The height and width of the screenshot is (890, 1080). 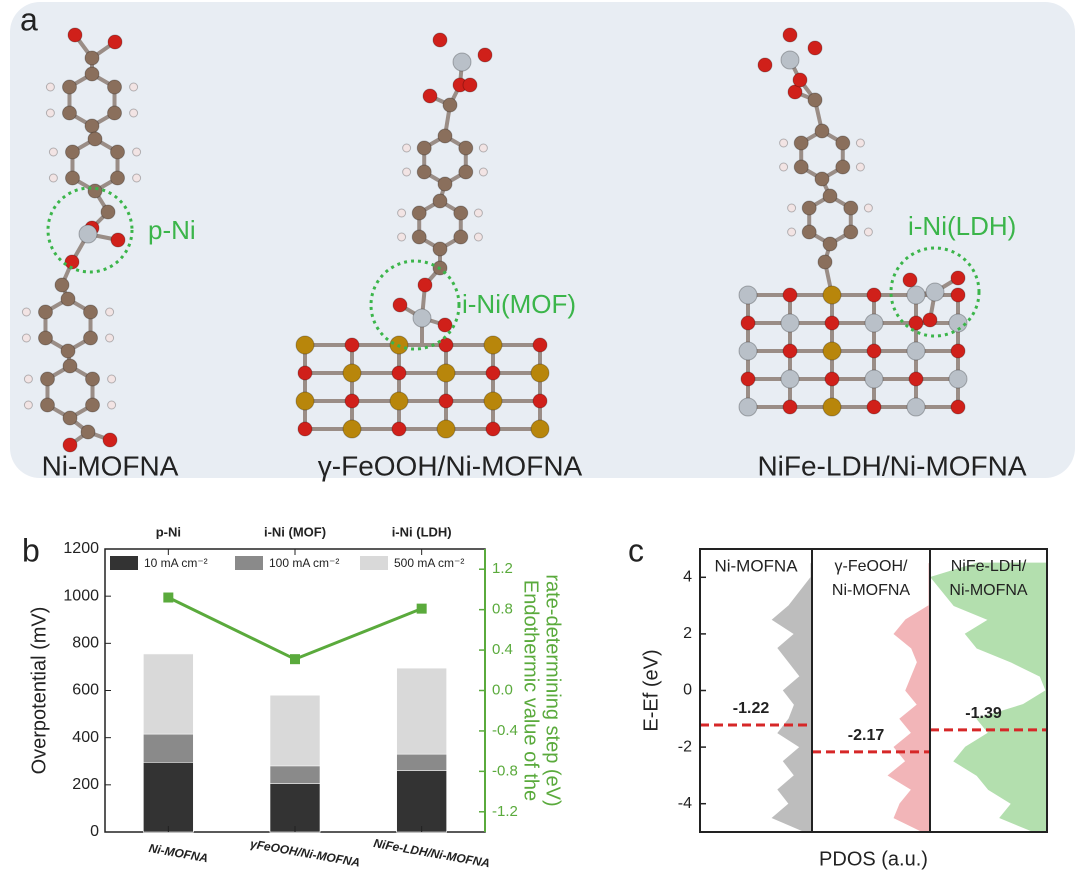 What do you see at coordinates (176, 563) in the screenshot?
I see `legend-label: 10 mA cm⁻²` at bounding box center [176, 563].